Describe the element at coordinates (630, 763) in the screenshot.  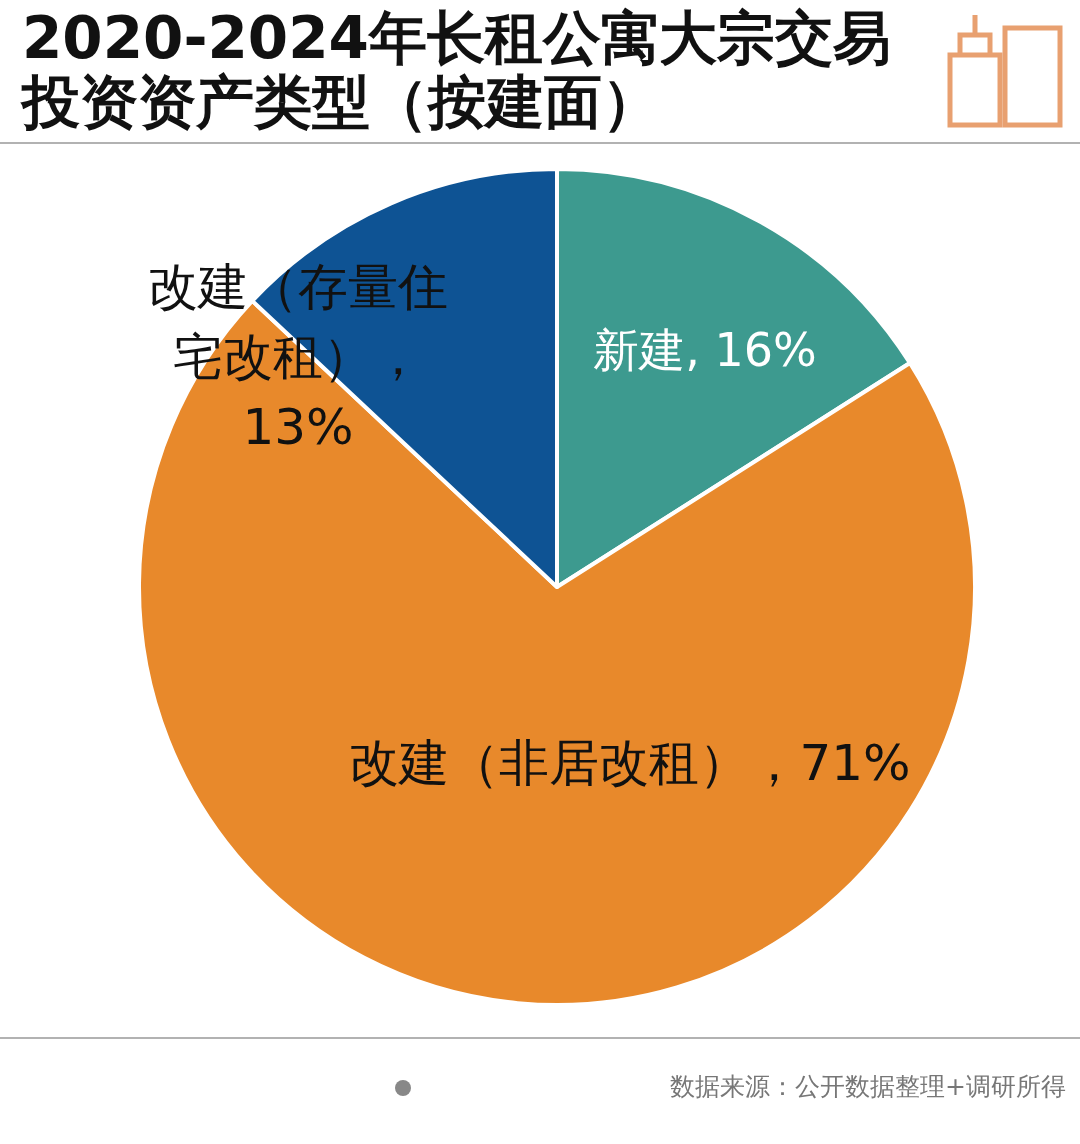
I see `slice-label: 改建（非居改租），71%` at that location.